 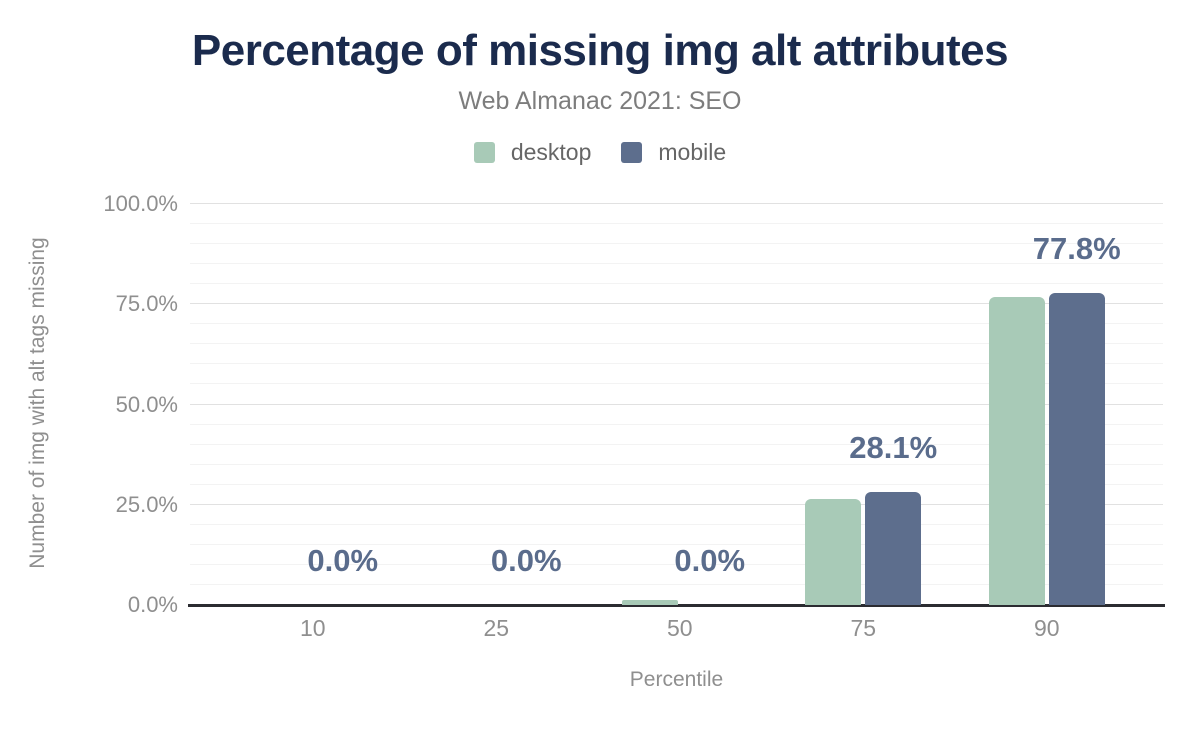 I want to click on legend-item-mobile: mobile, so click(x=673, y=152).